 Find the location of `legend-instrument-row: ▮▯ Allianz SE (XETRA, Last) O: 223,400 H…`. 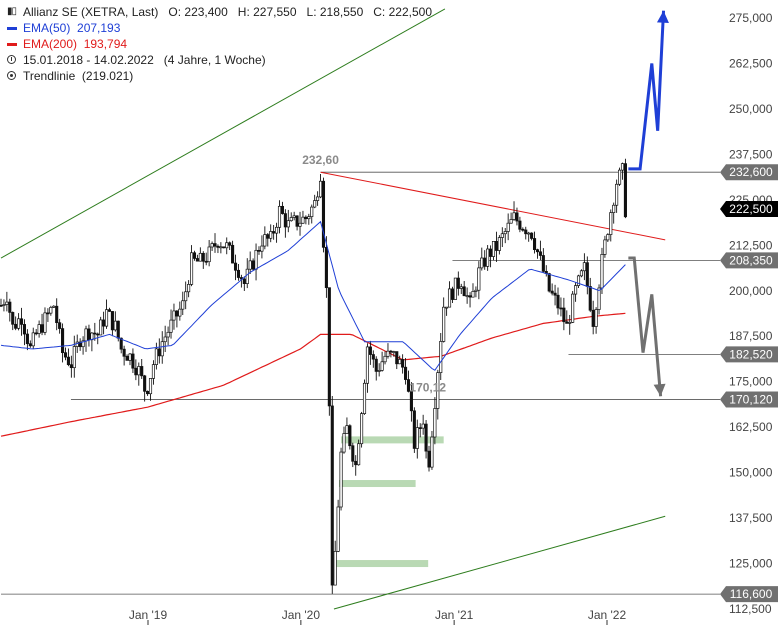

legend-instrument-row: ▮▯ Allianz SE (XETRA, Last) O: 223,400 H… is located at coordinates (219, 12).